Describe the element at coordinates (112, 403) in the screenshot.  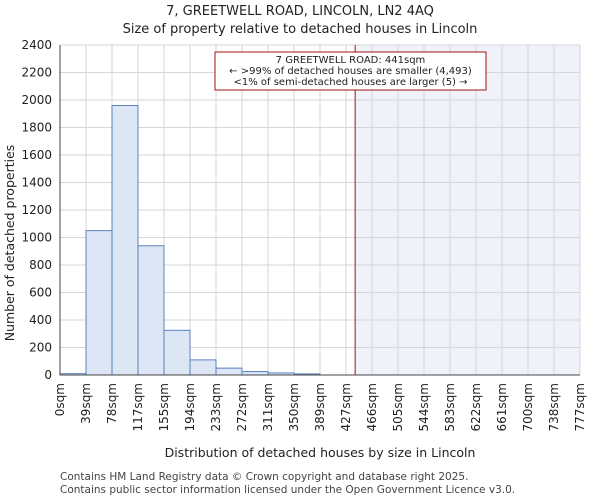
I see `x-tick-label: 78sqm` at that location.